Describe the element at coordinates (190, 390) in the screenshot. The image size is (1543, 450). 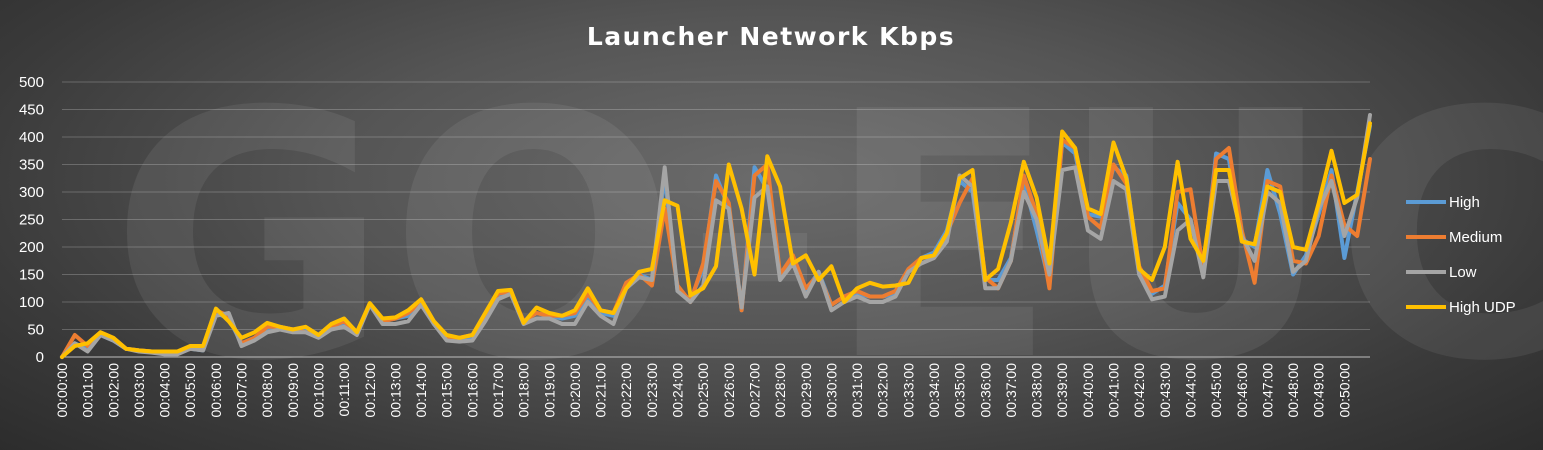
I see `x-tick-label: 00:05:00` at that location.